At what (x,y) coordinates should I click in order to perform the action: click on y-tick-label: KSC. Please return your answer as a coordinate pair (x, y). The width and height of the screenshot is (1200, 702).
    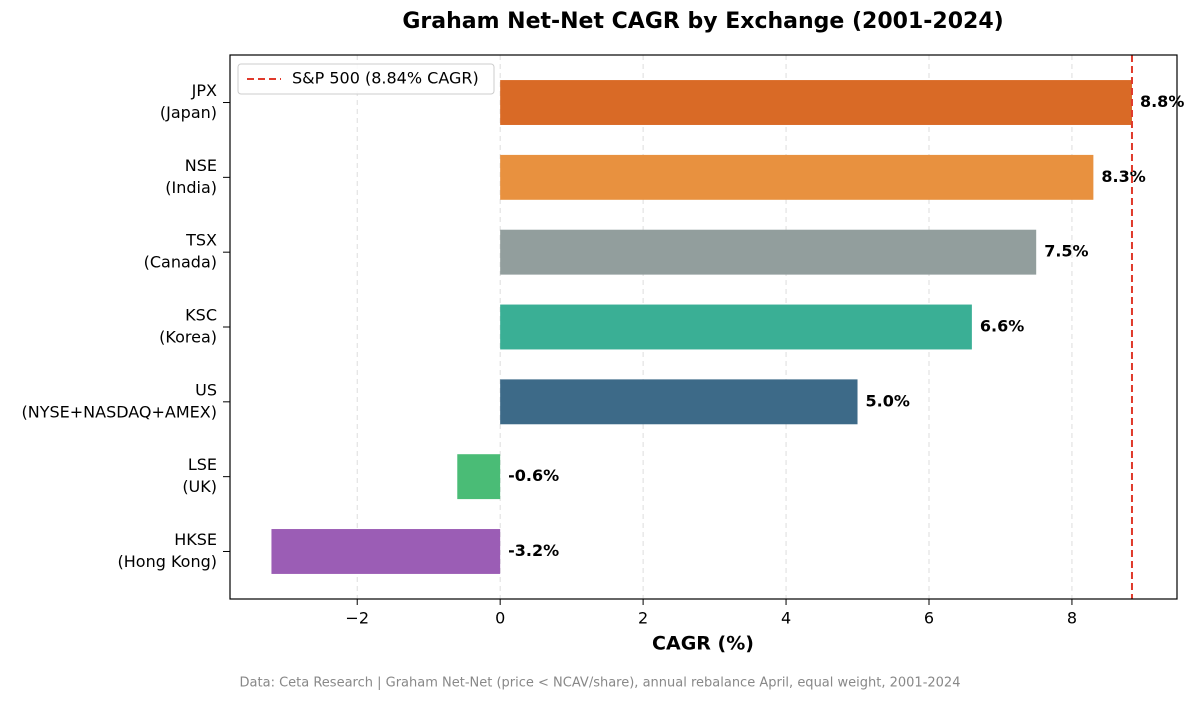
    Looking at the image, I should click on (201, 315).